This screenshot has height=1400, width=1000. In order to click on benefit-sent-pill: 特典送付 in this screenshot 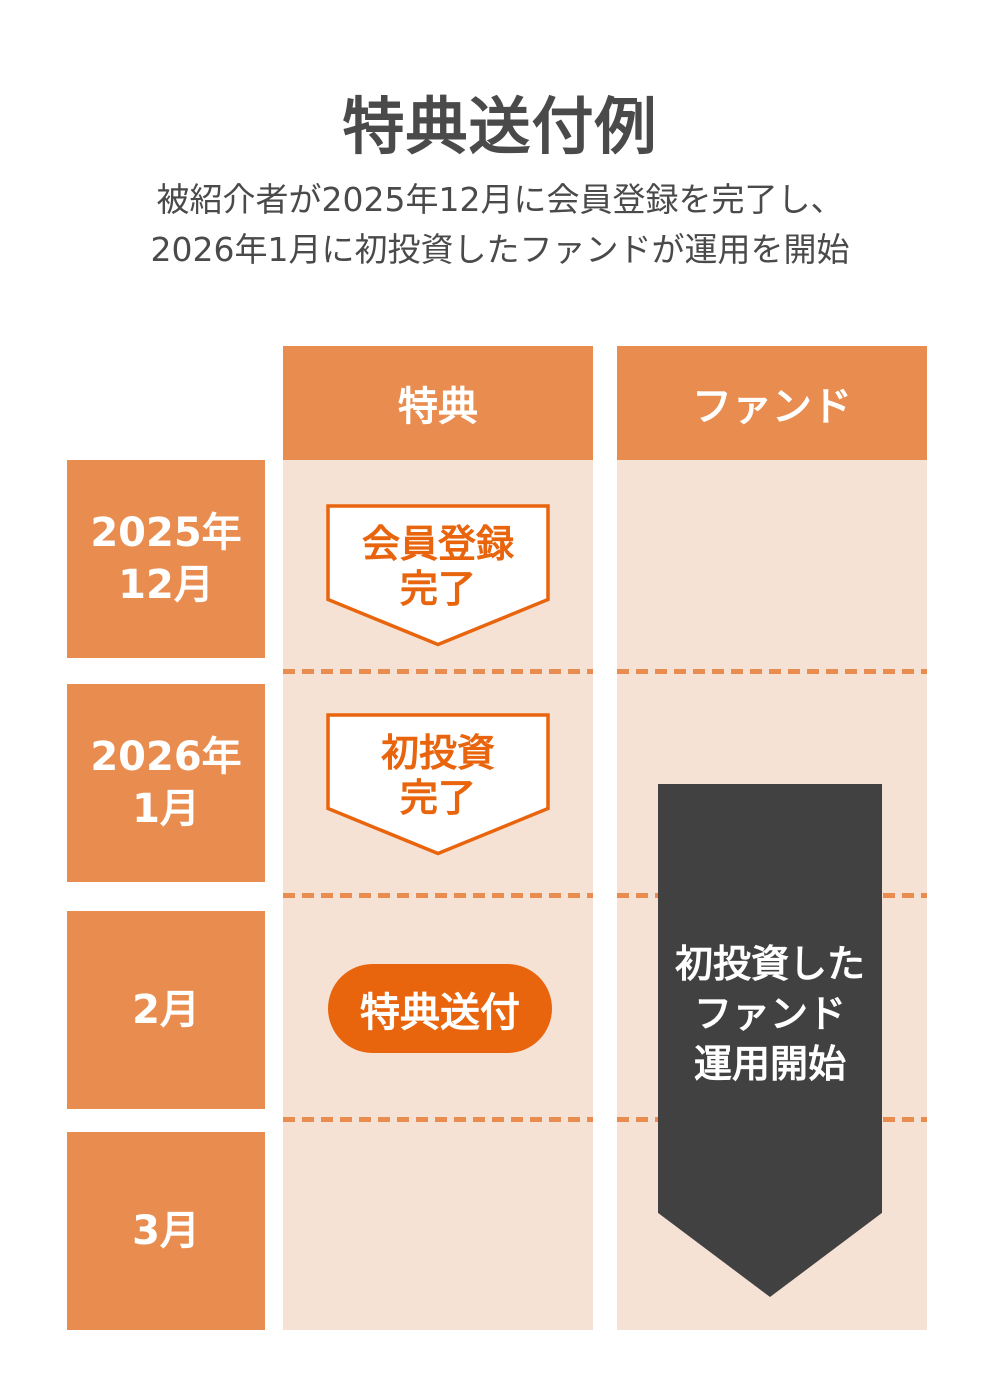, I will do `click(440, 1008)`.